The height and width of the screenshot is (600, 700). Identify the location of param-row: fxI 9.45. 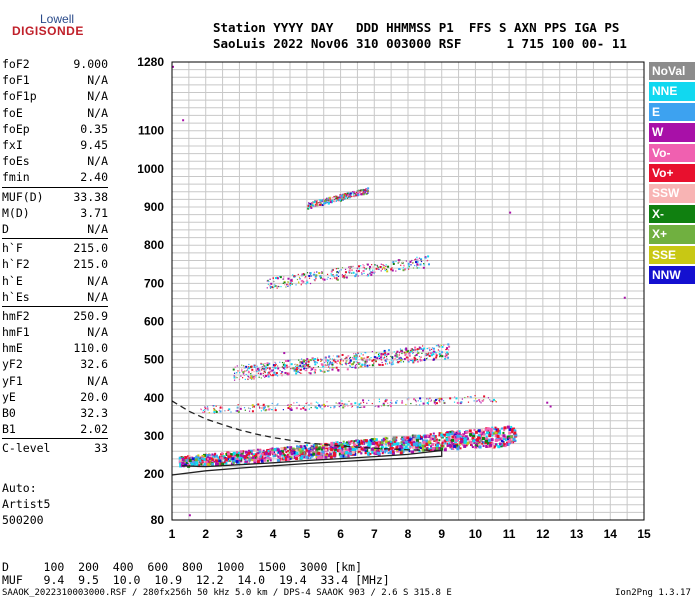
(55, 145).